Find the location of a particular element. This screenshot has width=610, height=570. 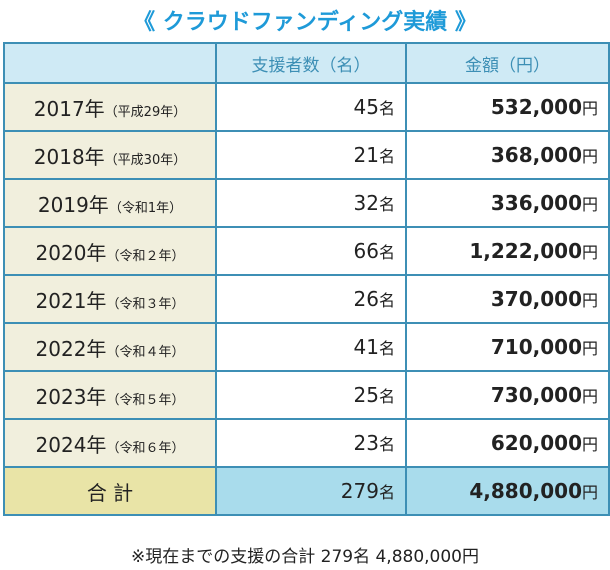

amount: 532,000 is located at coordinates (536, 107).